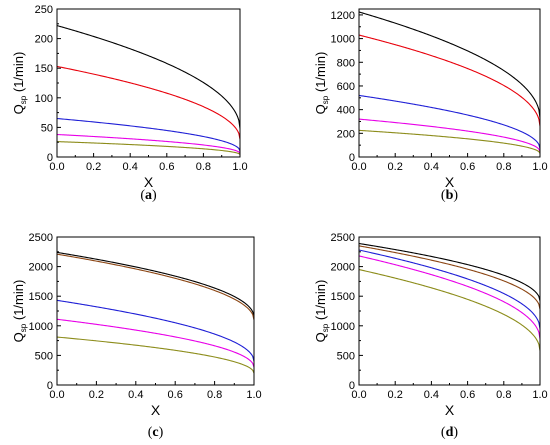 The height and width of the screenshot is (445, 550). Describe the element at coordinates (343, 16) in the screenshot. I see `y-tick-label: 1200` at that location.